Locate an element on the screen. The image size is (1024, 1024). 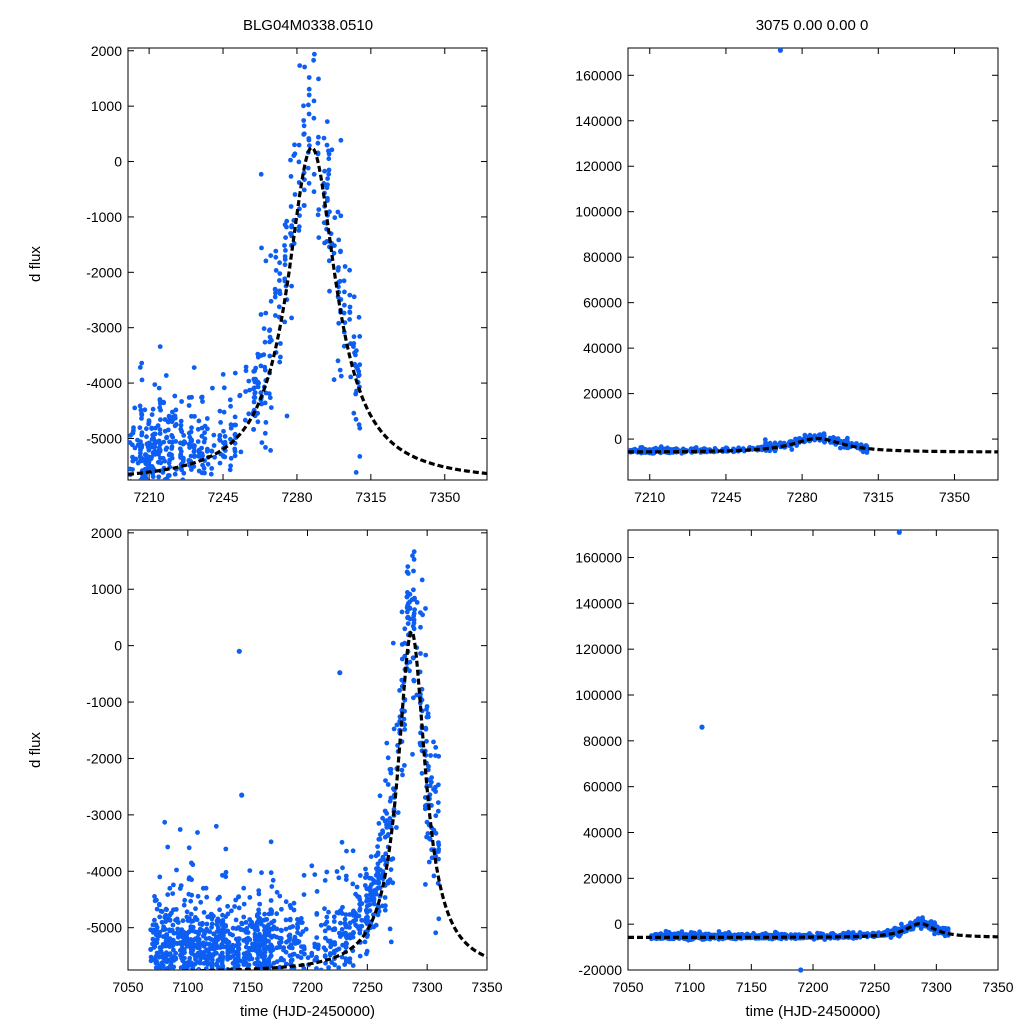
y-tick-label: 2000 is located at coordinates (106, 51).